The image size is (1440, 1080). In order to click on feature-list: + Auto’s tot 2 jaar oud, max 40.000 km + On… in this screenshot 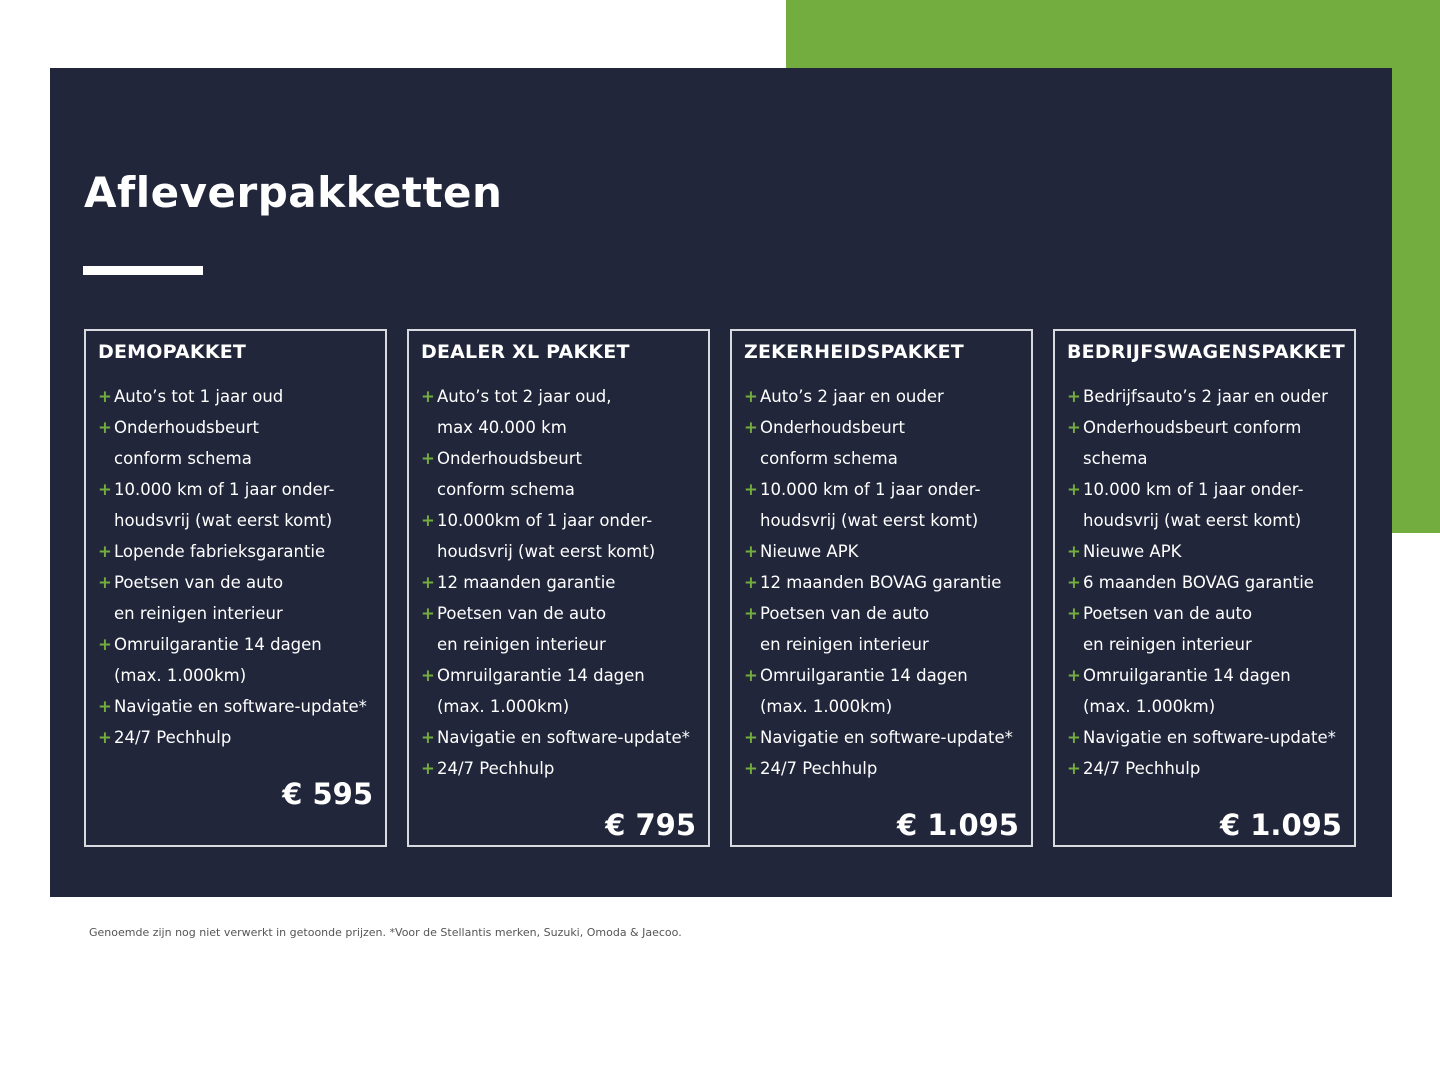, I will do `click(560, 582)`.